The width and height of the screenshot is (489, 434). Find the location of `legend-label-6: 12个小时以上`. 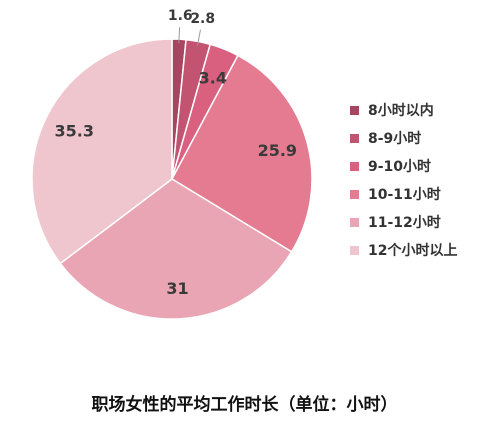

legend-label-6: 12个小时以上 is located at coordinates (413, 251).